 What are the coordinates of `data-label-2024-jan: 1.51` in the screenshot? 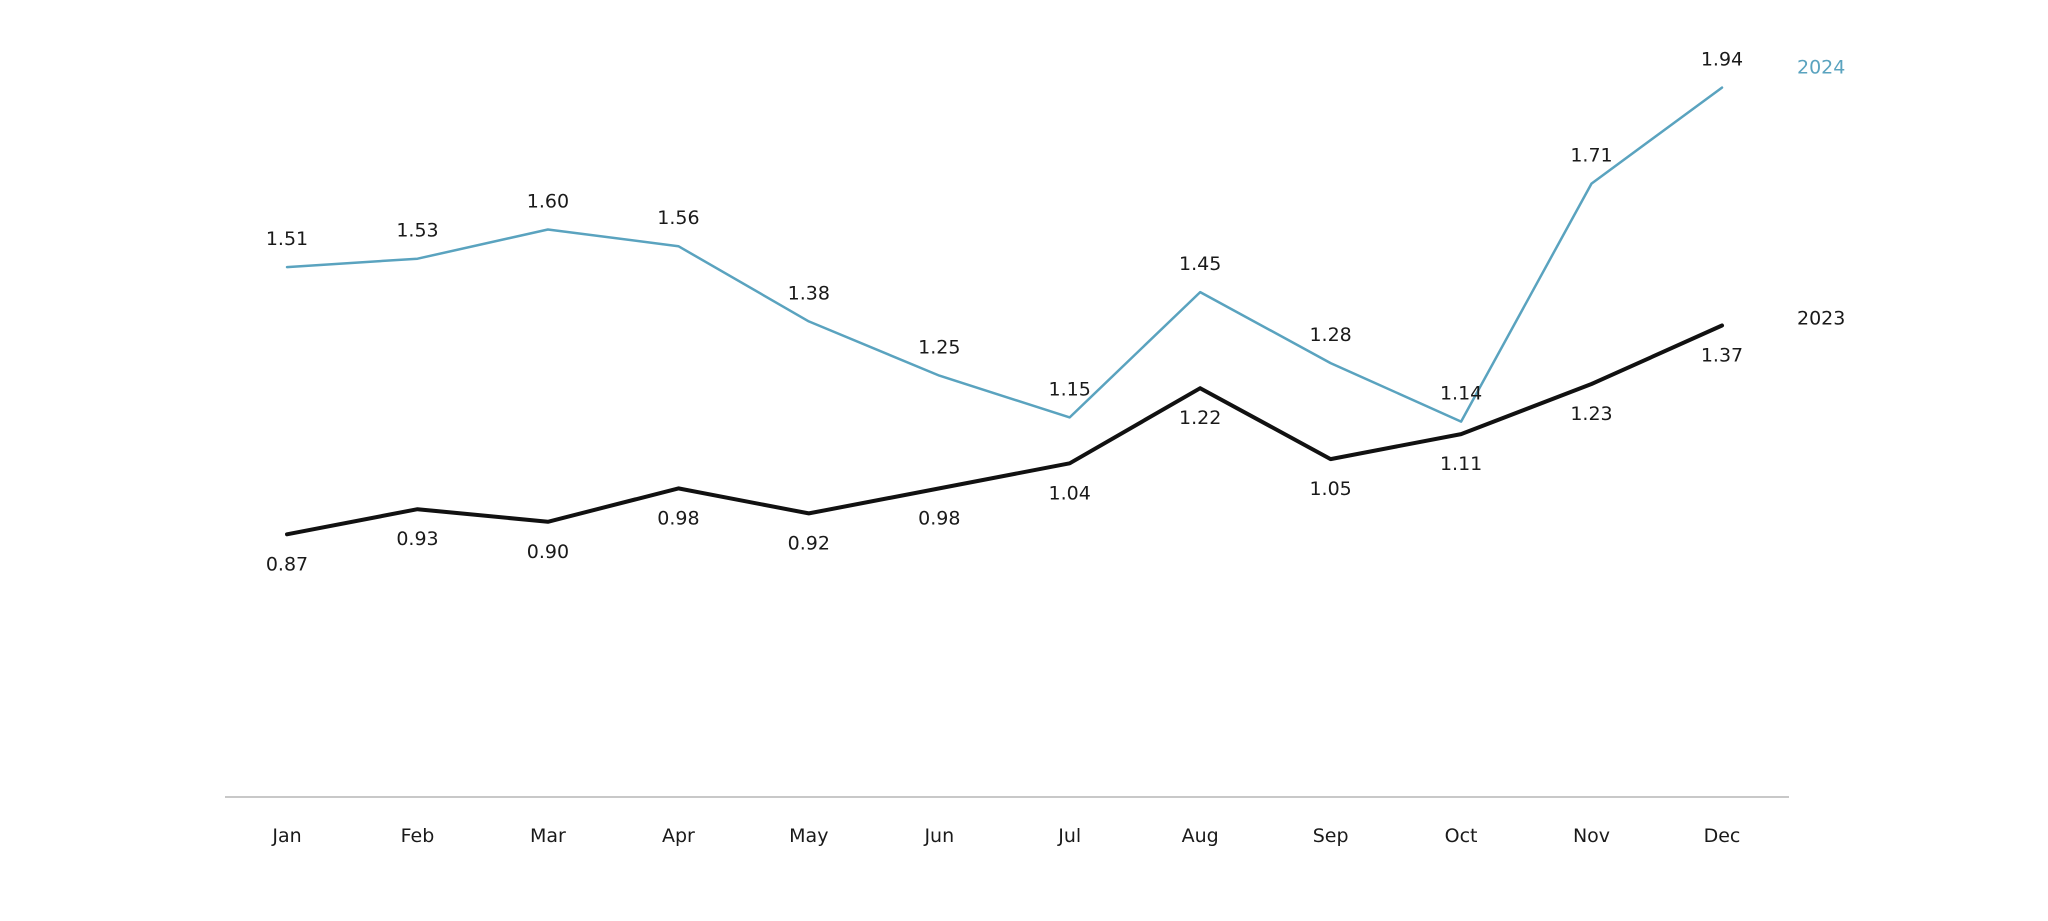 It's located at (287, 239).